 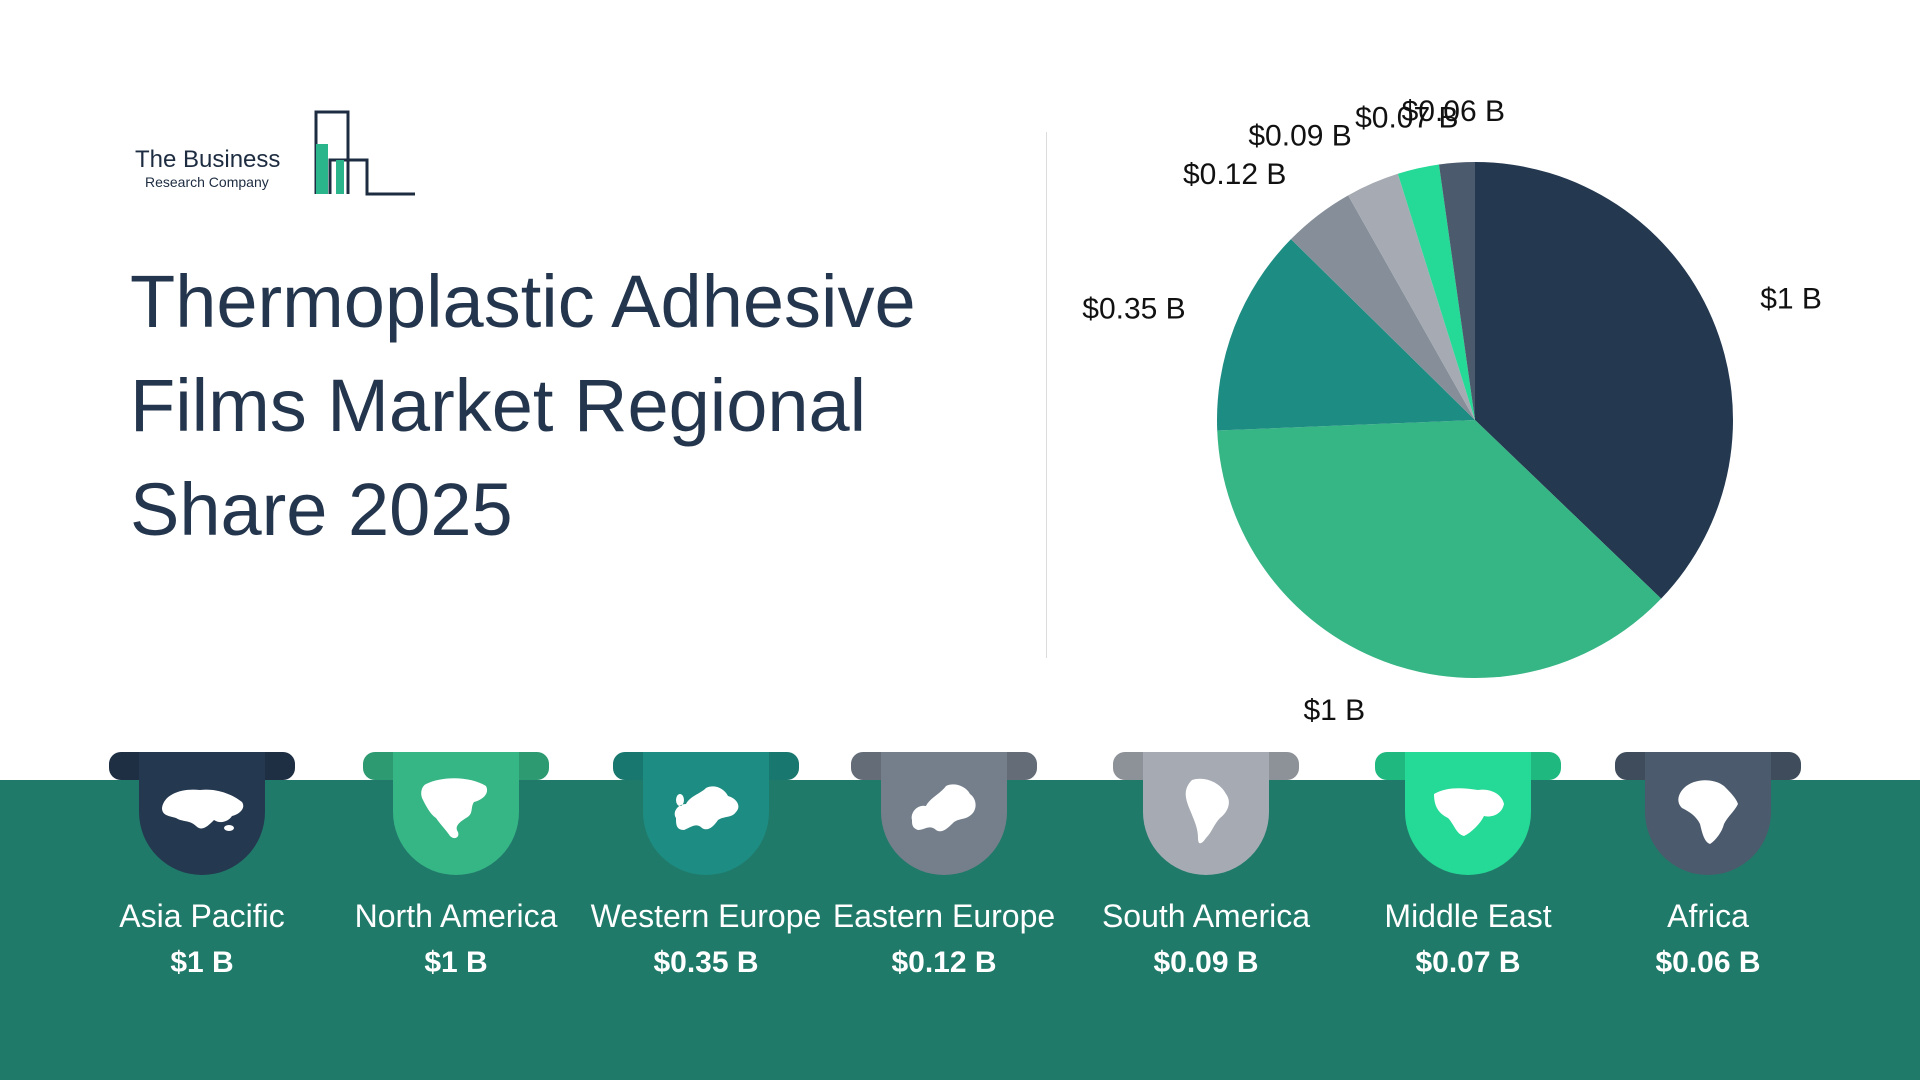 I want to click on pie-slice-south-america, so click(x=1411, y=296).